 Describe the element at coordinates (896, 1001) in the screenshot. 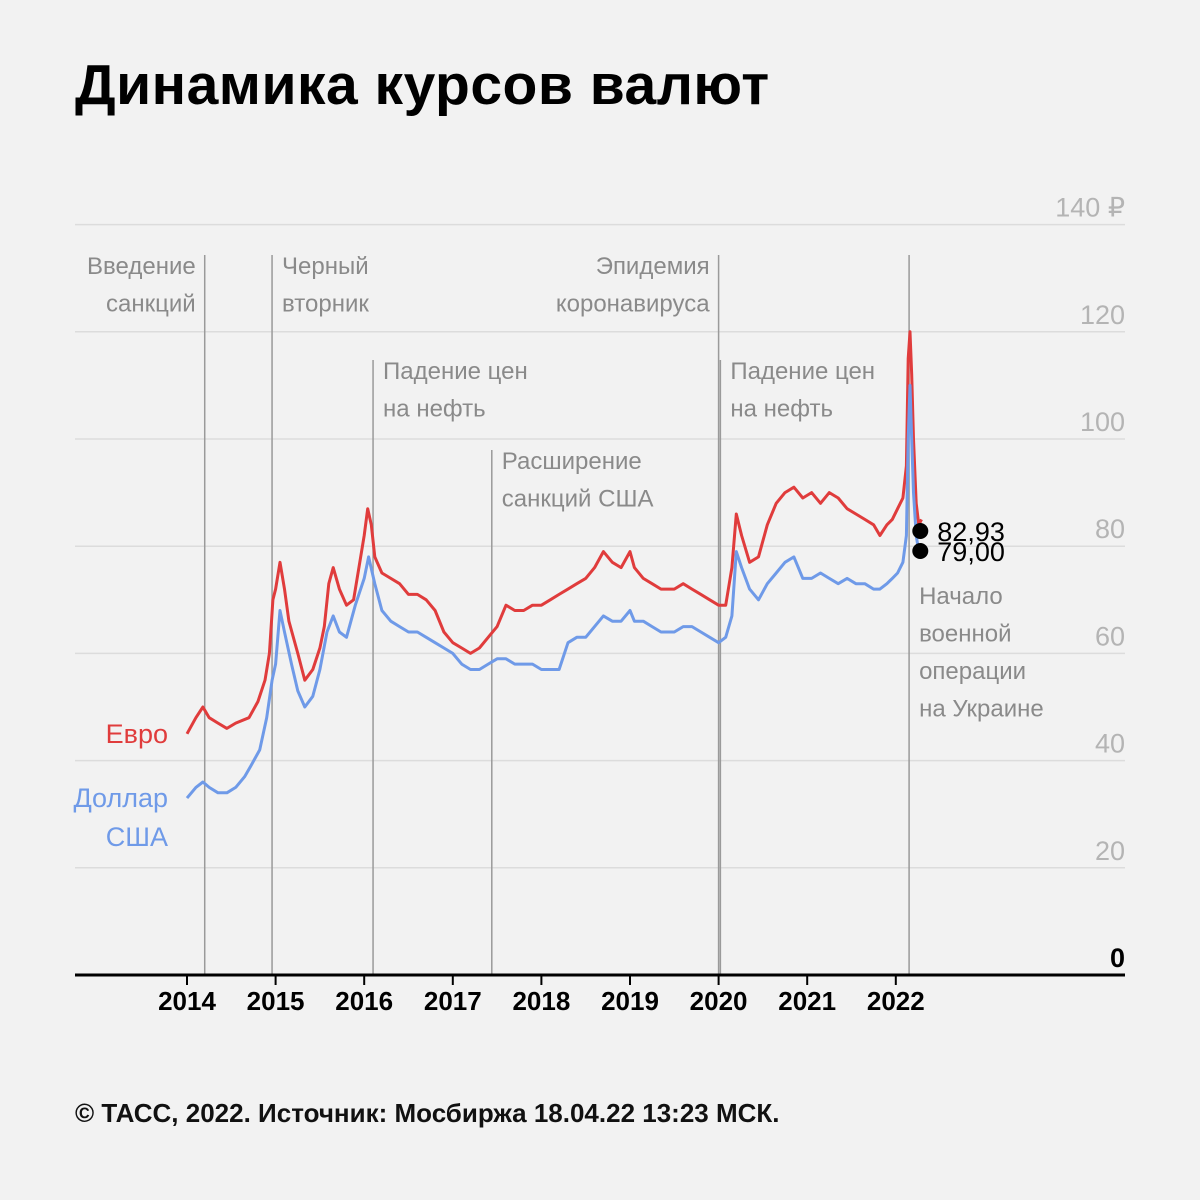

I see `x-tick-label-2022: 2022` at that location.